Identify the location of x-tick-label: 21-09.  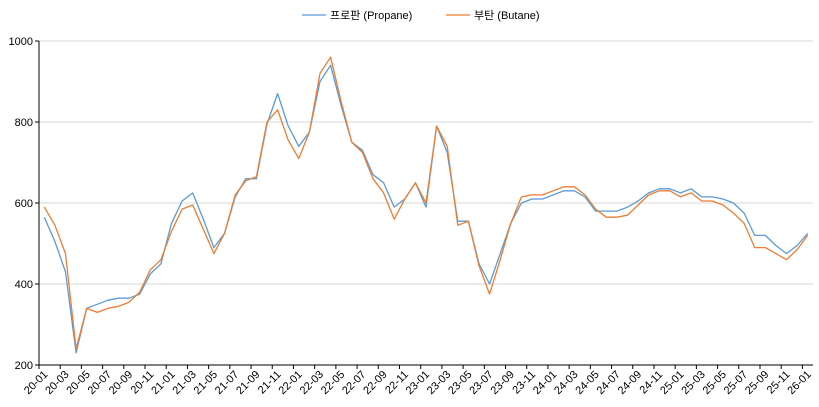
(248, 383).